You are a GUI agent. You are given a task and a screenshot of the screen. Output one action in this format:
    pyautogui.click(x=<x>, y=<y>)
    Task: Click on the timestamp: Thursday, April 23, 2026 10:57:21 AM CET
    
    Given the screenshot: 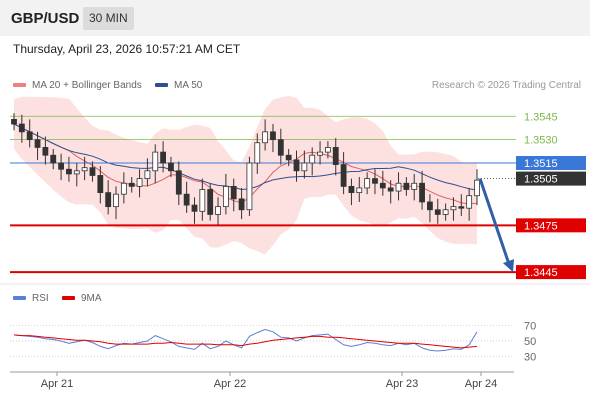 What is the action you would take?
    pyautogui.click(x=127, y=49)
    